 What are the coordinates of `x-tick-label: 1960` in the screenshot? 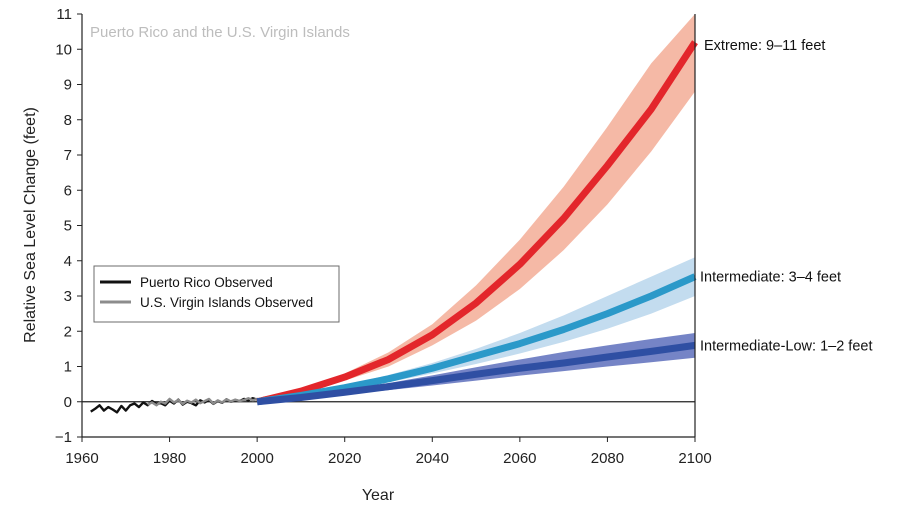 It's located at (81, 458).